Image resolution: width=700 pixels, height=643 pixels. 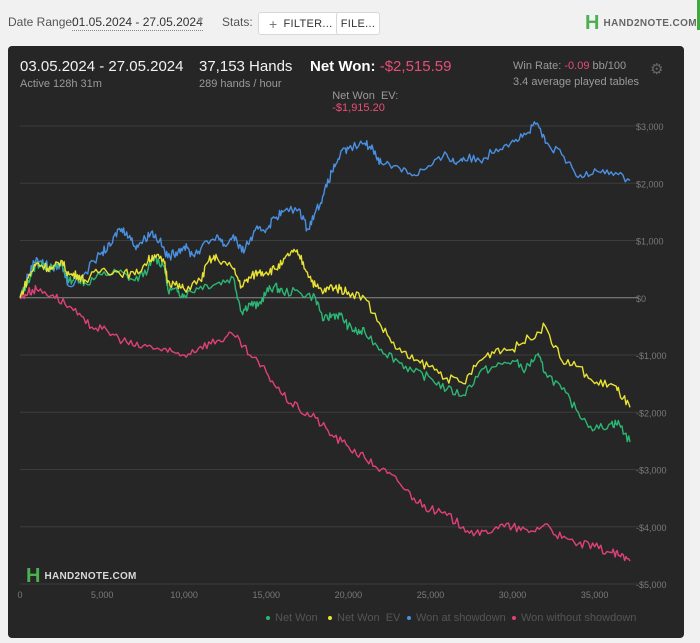 What do you see at coordinates (184, 595) in the screenshot?
I see `x-tick-label: 10,000` at bounding box center [184, 595].